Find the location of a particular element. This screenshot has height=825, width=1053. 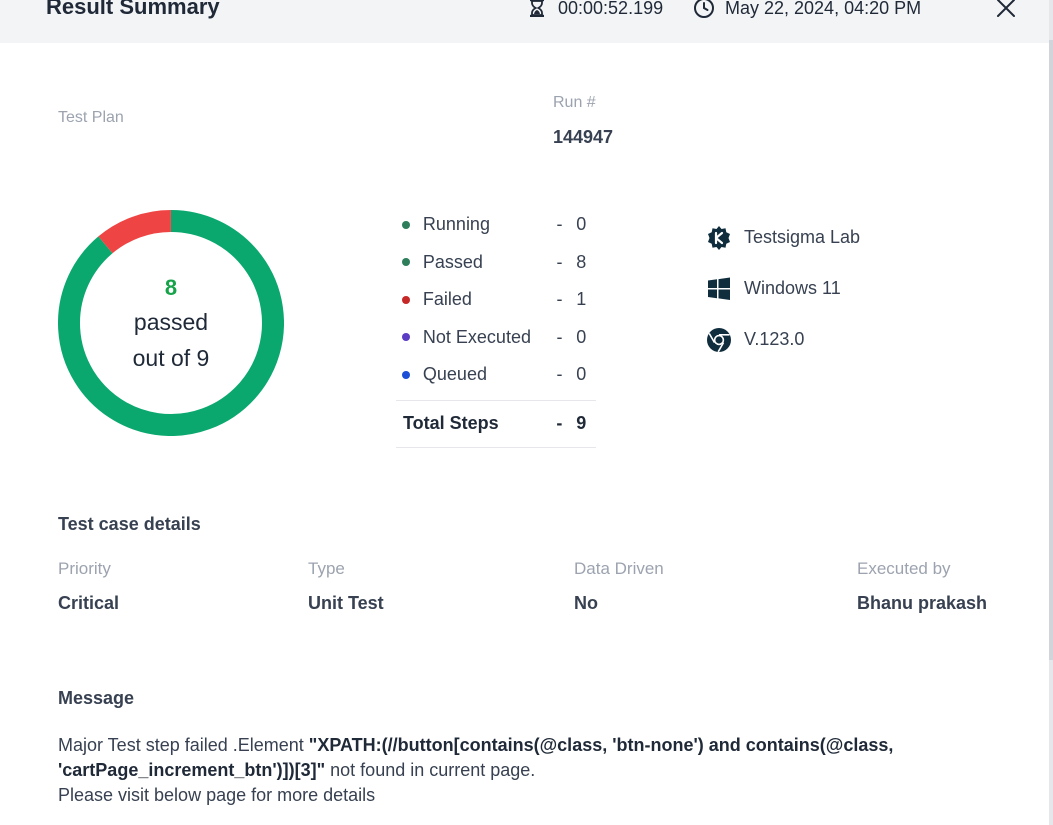

priority-value: Critical is located at coordinates (89, 603).